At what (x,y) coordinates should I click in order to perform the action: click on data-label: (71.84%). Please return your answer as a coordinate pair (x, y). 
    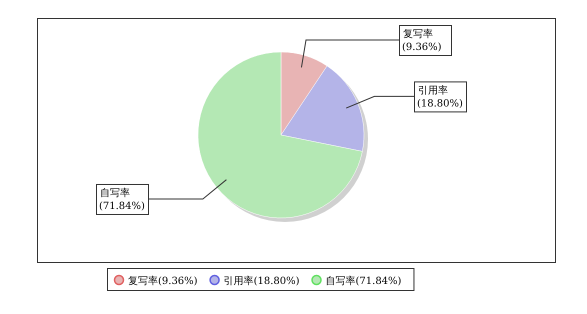
    Looking at the image, I should click on (122, 206).